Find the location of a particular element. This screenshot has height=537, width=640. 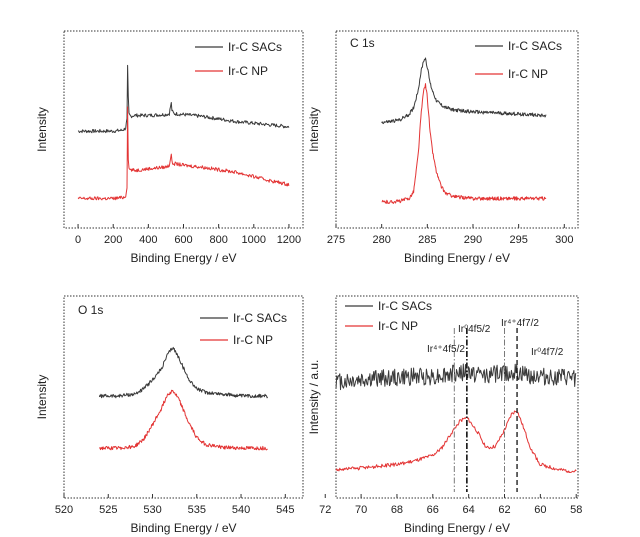

x-tick-label: 300 is located at coordinates (564, 240).